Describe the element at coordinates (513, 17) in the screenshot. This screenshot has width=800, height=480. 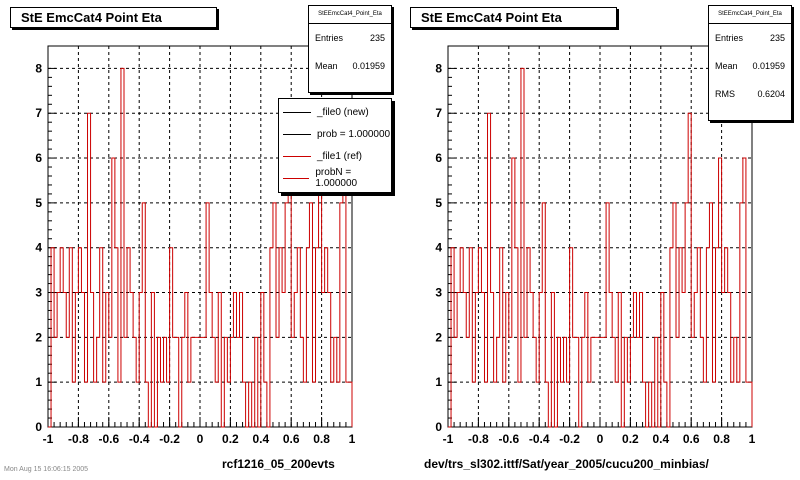
I see `right-title: StE EmcCat4 Point Eta` at that location.